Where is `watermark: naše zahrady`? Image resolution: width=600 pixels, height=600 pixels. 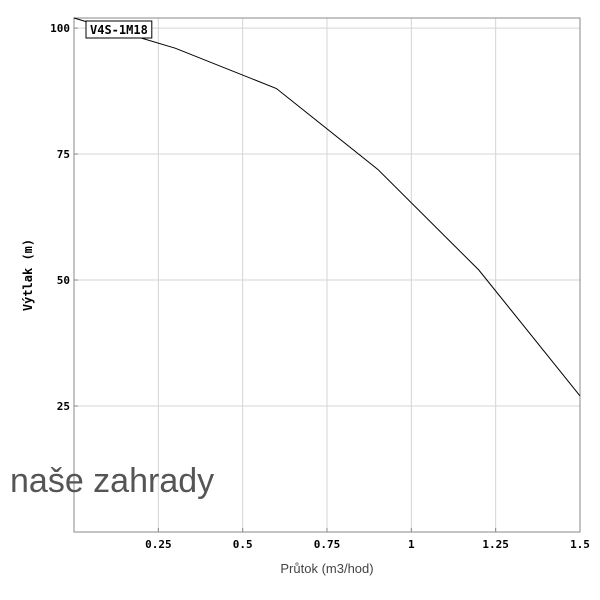
watermark: naše zahrady is located at coordinates (112, 481).